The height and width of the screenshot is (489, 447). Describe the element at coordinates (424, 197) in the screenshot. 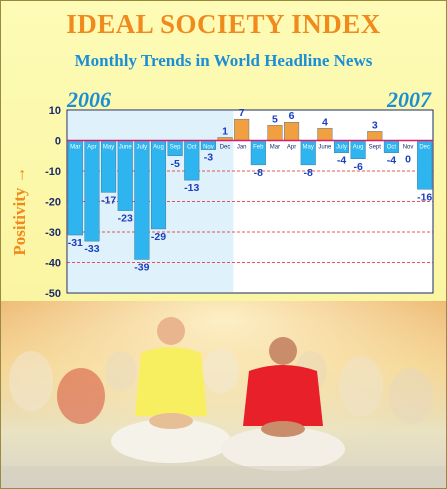

I see `data-label: -16` at that location.